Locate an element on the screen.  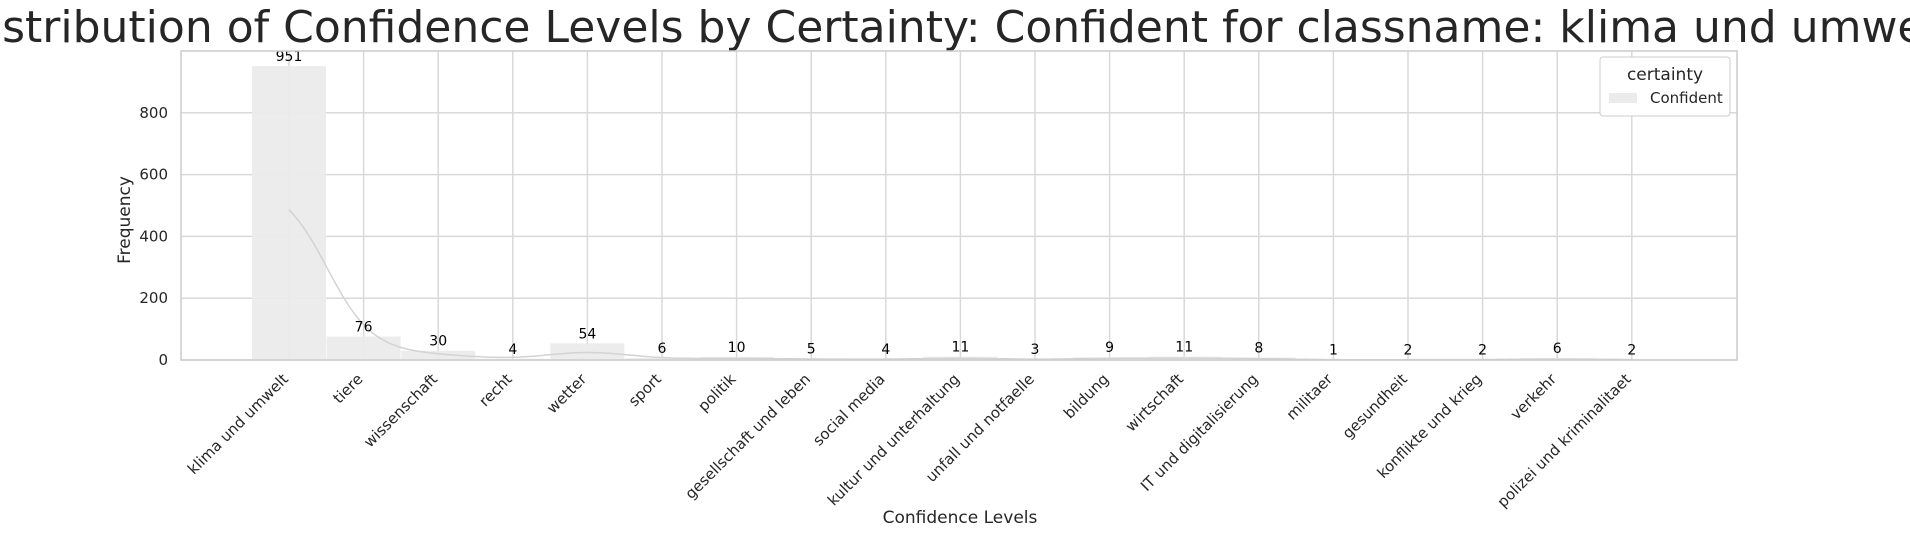
data-label: 54 is located at coordinates (587, 334).